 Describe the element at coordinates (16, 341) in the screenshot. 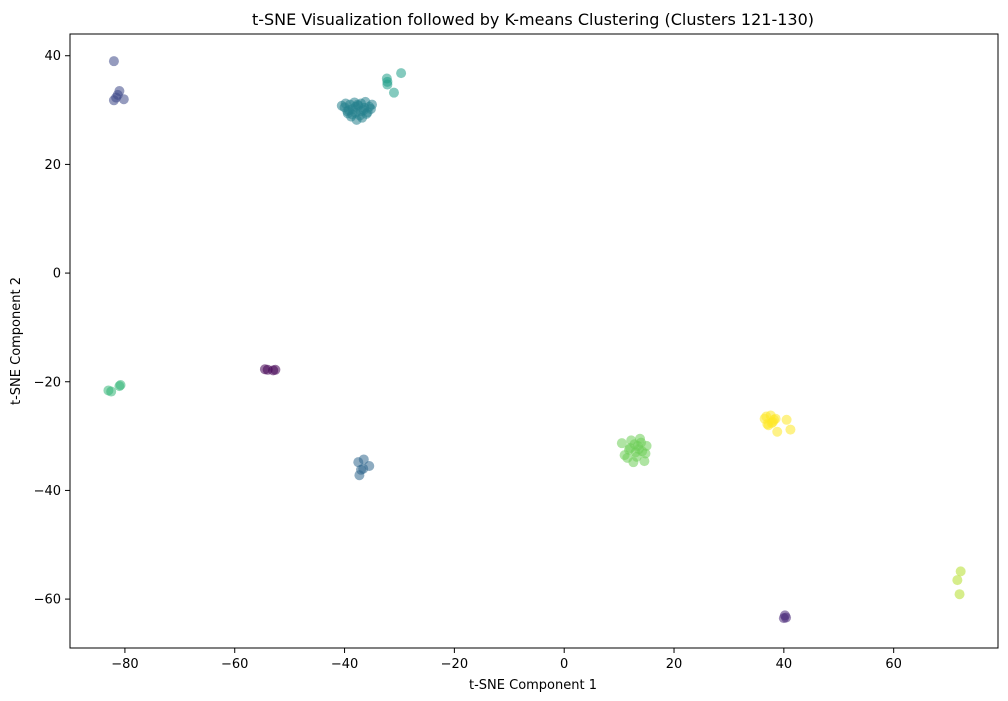

I see `y-axis-label: t-SNE Component 2` at that location.